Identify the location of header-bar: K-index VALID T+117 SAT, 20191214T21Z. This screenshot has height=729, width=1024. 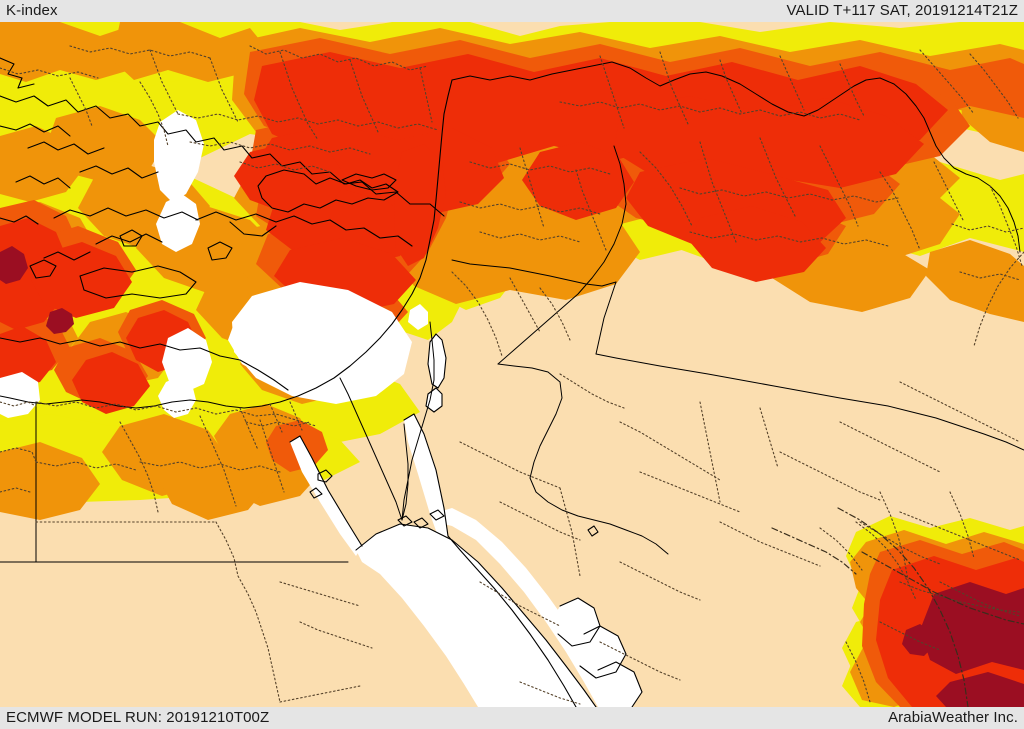
(512, 11).